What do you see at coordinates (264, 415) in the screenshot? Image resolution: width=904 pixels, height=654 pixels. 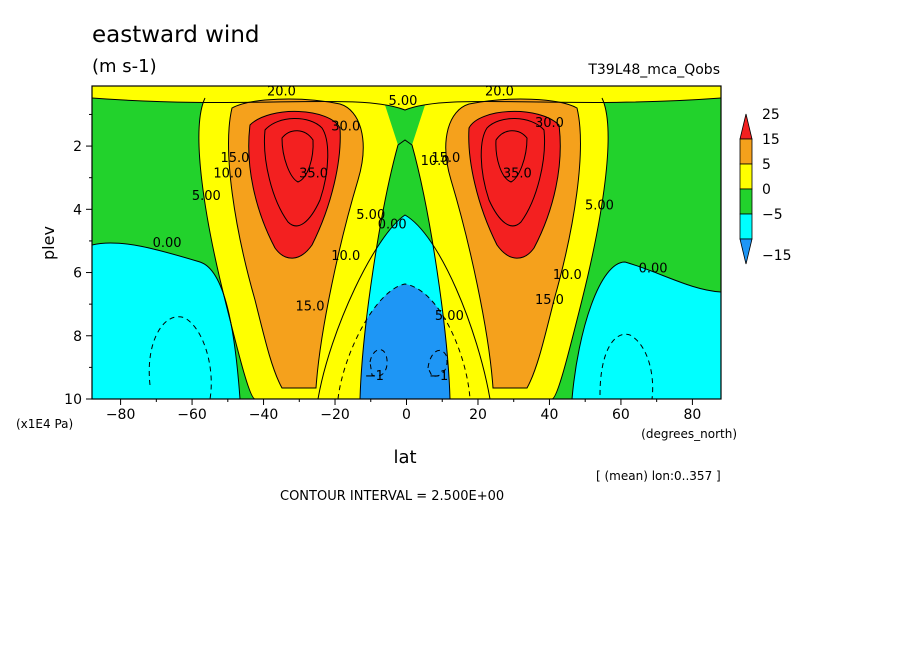 I see `x-tick-label: −40` at bounding box center [264, 415].